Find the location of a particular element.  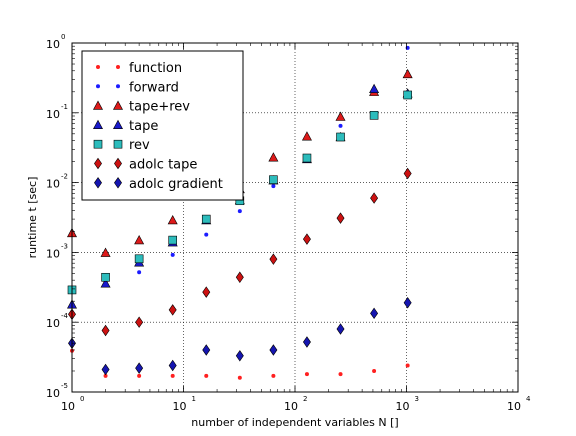

legend-box is located at coordinates (162, 125).